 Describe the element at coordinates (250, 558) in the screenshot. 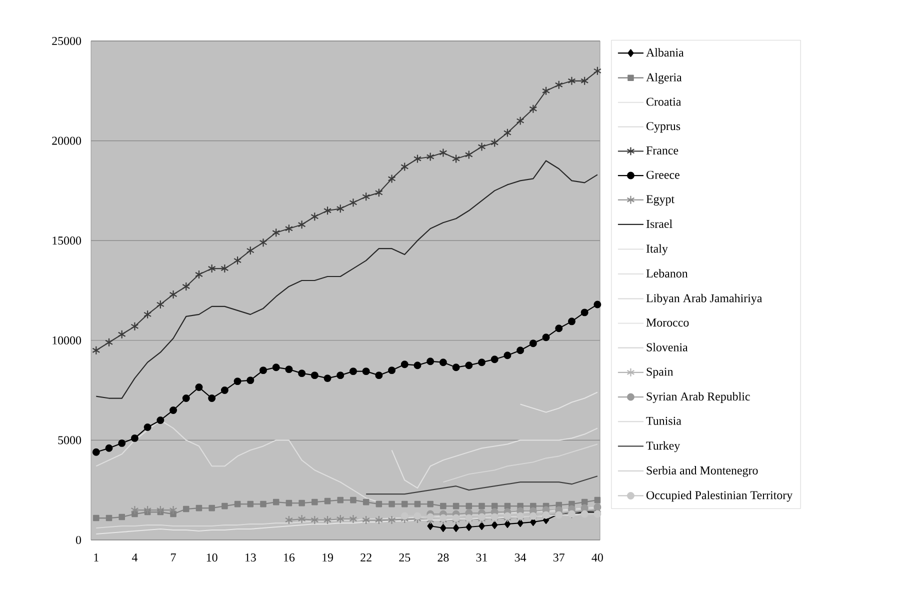

I see `x-tick-label: 13` at that location.